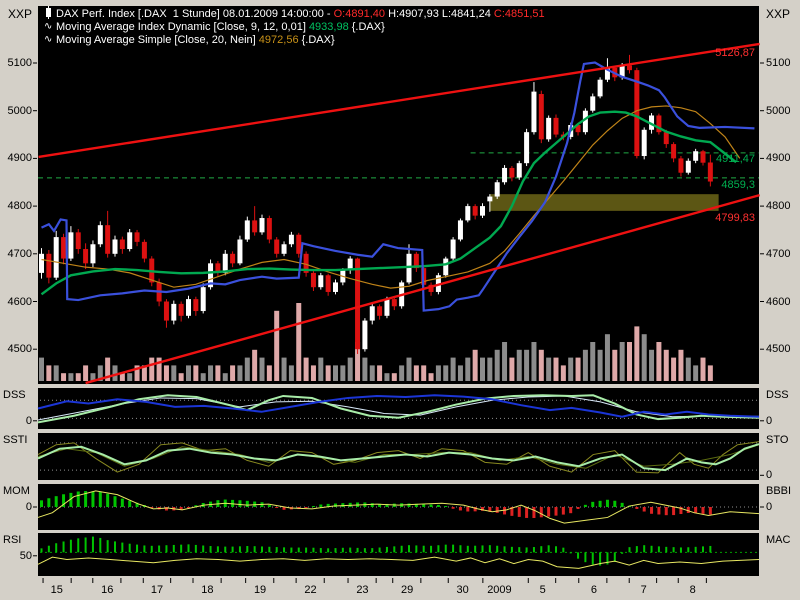  Describe the element at coordinates (604, 202) in the screenshot. I see `support-zone-box` at that location.